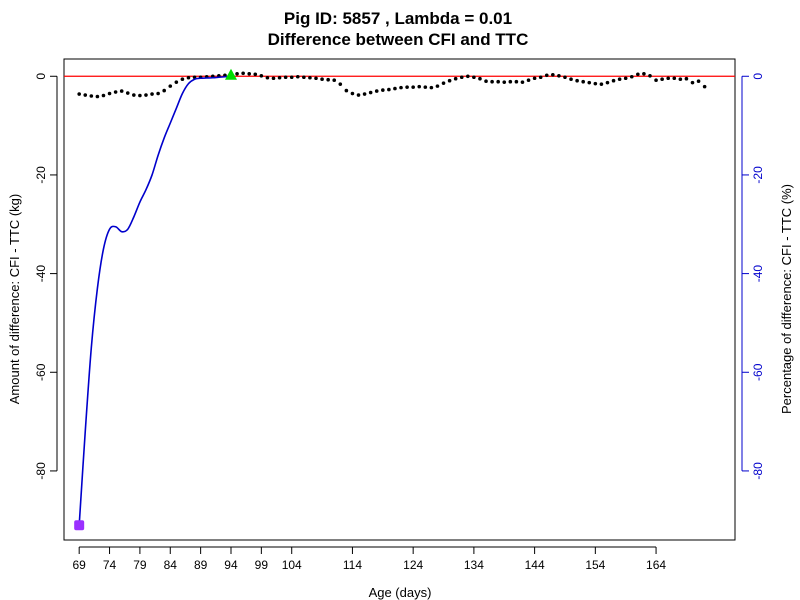  What do you see at coordinates (474, 565) in the screenshot?
I see `x-tick-label: 134` at bounding box center [474, 565].